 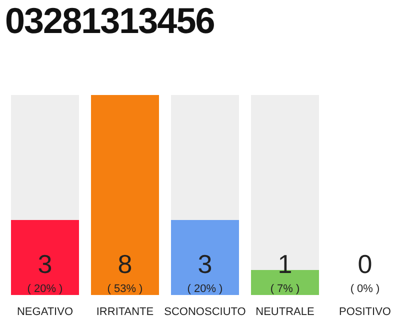 I want to click on x-tick-label: NEGATIVO, so click(x=45, y=312).